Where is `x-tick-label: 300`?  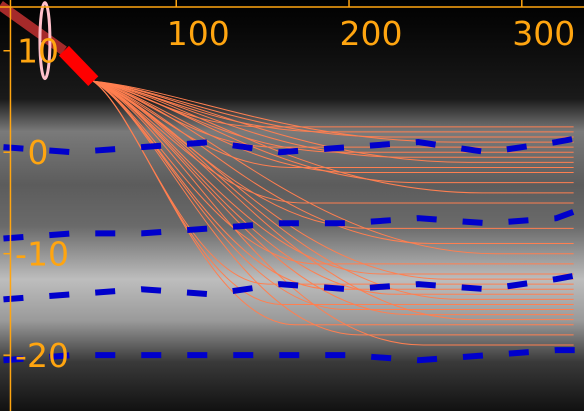 x-tick-label: 300 is located at coordinates (543, 33).